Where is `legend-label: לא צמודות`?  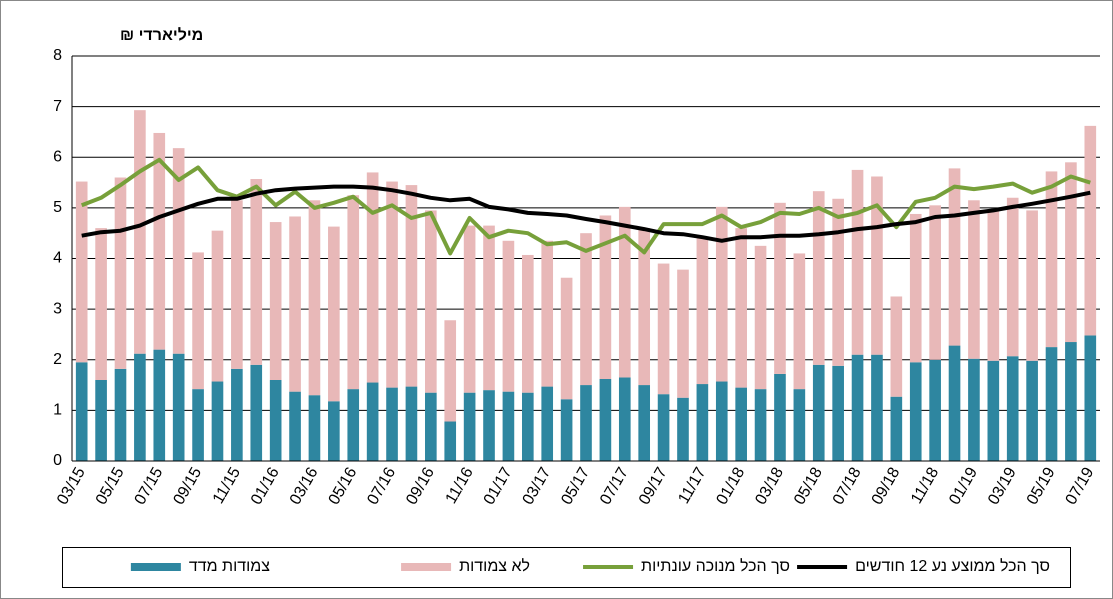
legend-label: לא צמודות is located at coordinates (494, 566).